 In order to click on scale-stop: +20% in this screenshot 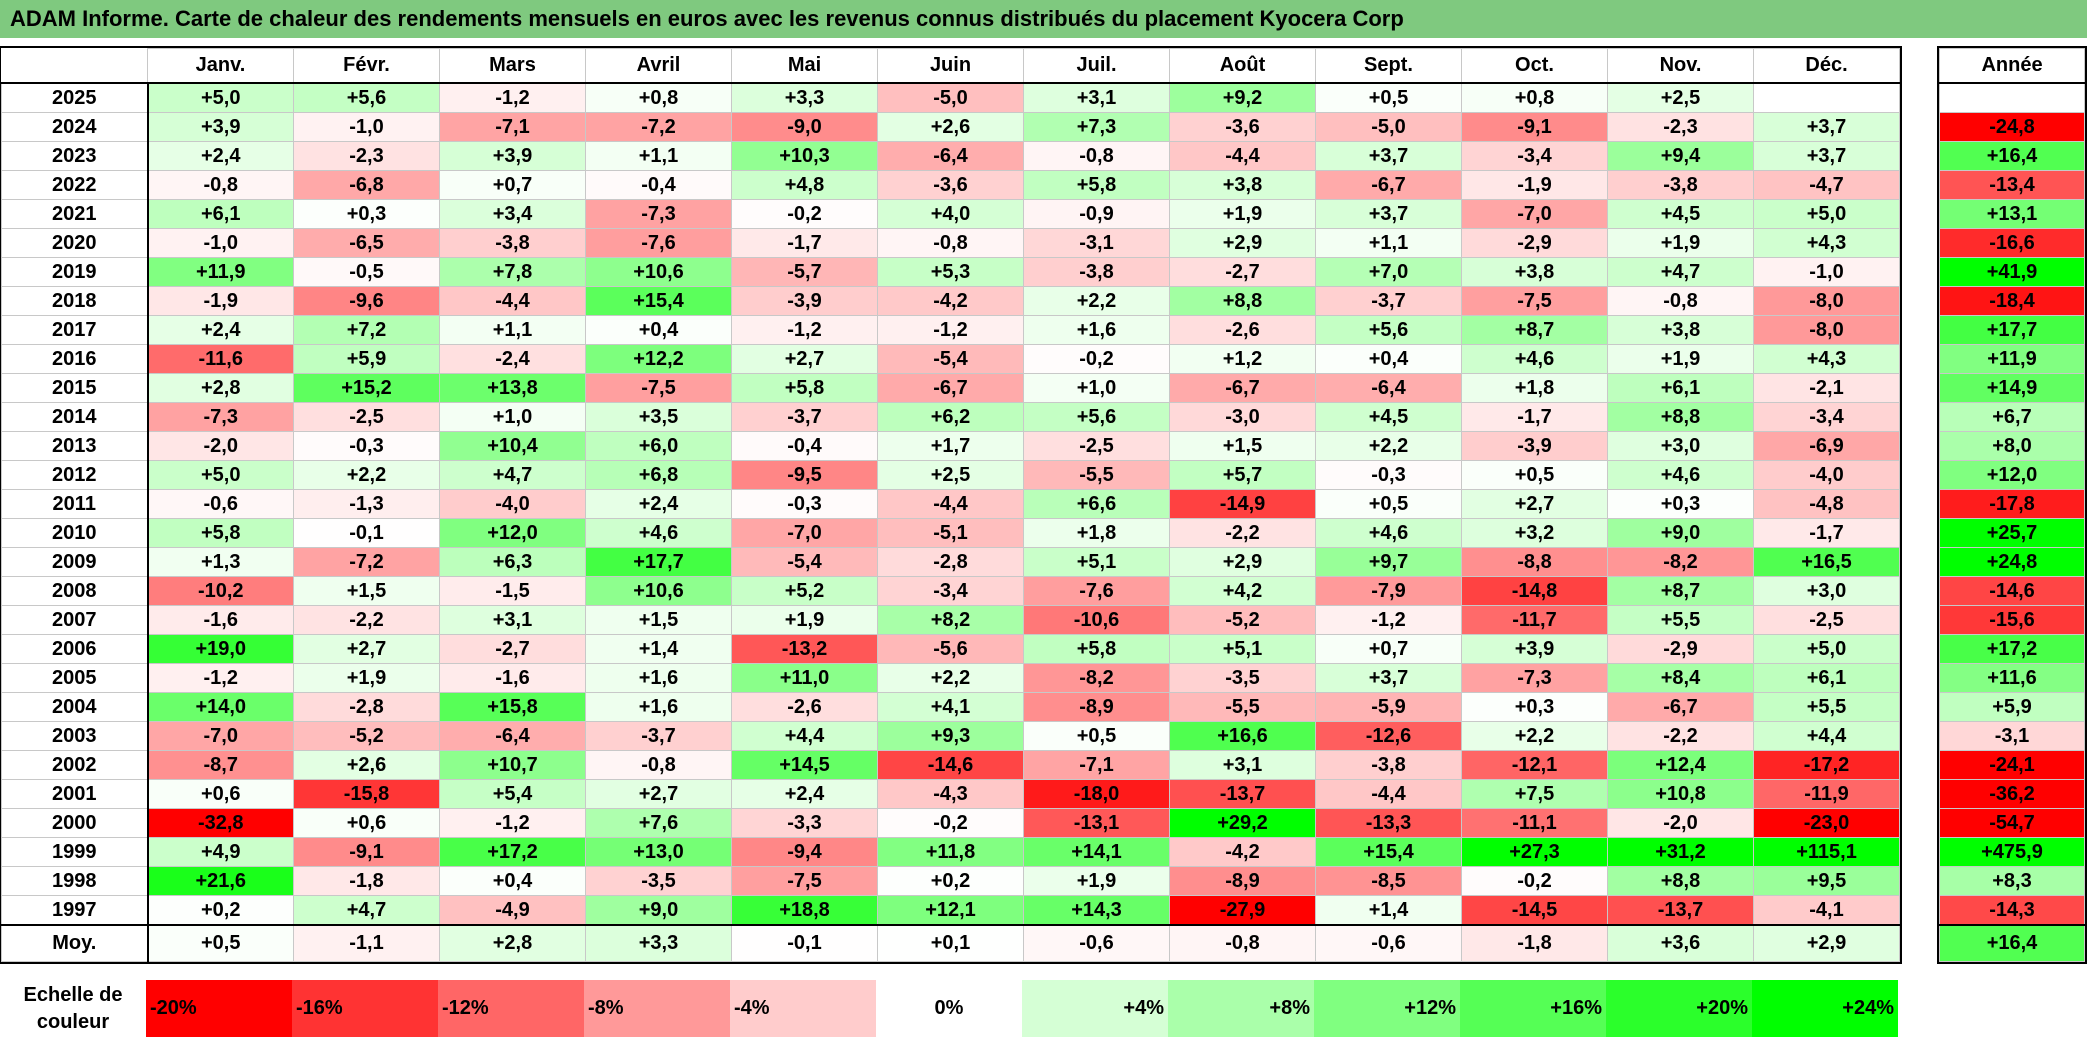, I will do `click(1679, 1008)`.